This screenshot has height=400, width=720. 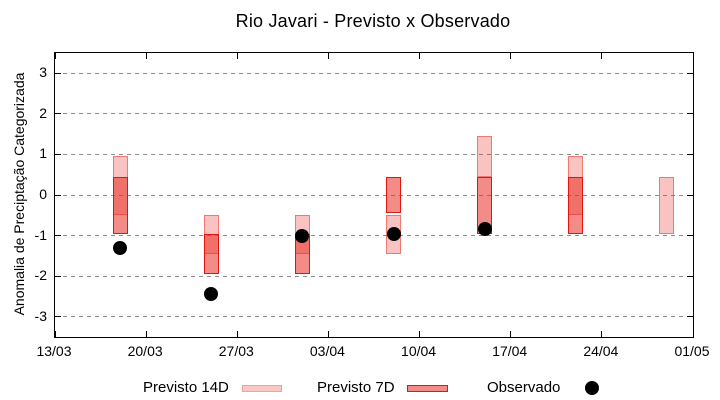 I want to click on legend-label-observado: Observado, so click(x=524, y=387).